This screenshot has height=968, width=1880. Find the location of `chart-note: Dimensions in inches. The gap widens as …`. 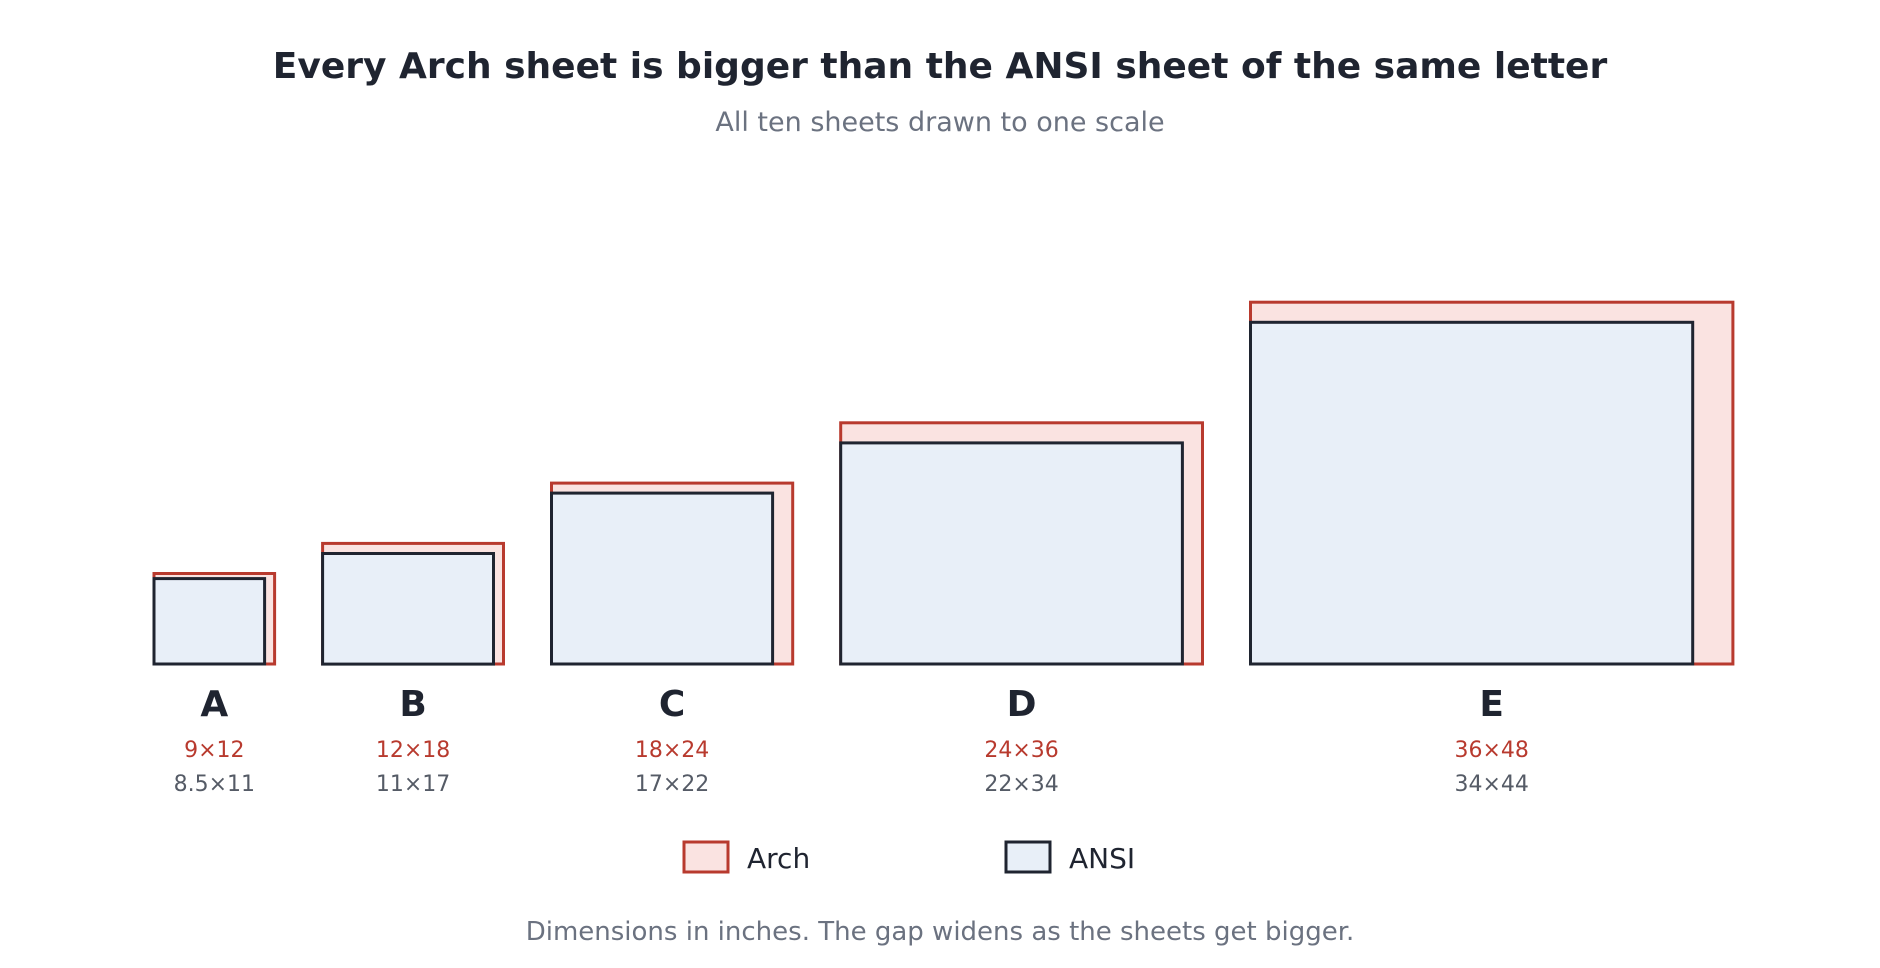

chart-note: Dimensions in inches. The gap widens as … is located at coordinates (940, 932).